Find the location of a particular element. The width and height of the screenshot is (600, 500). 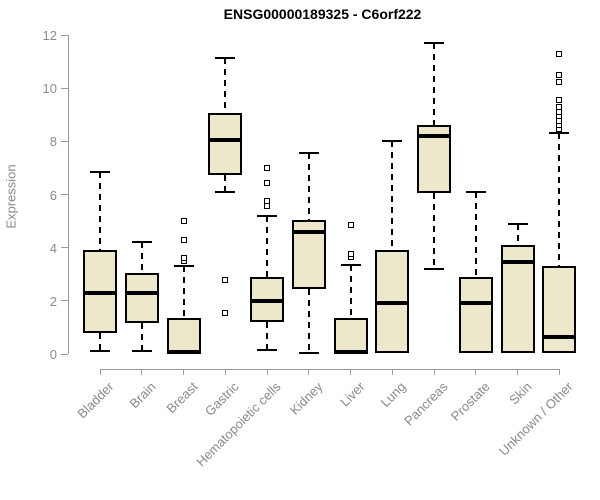

y-tick-label: 6 is located at coordinates (53, 195).